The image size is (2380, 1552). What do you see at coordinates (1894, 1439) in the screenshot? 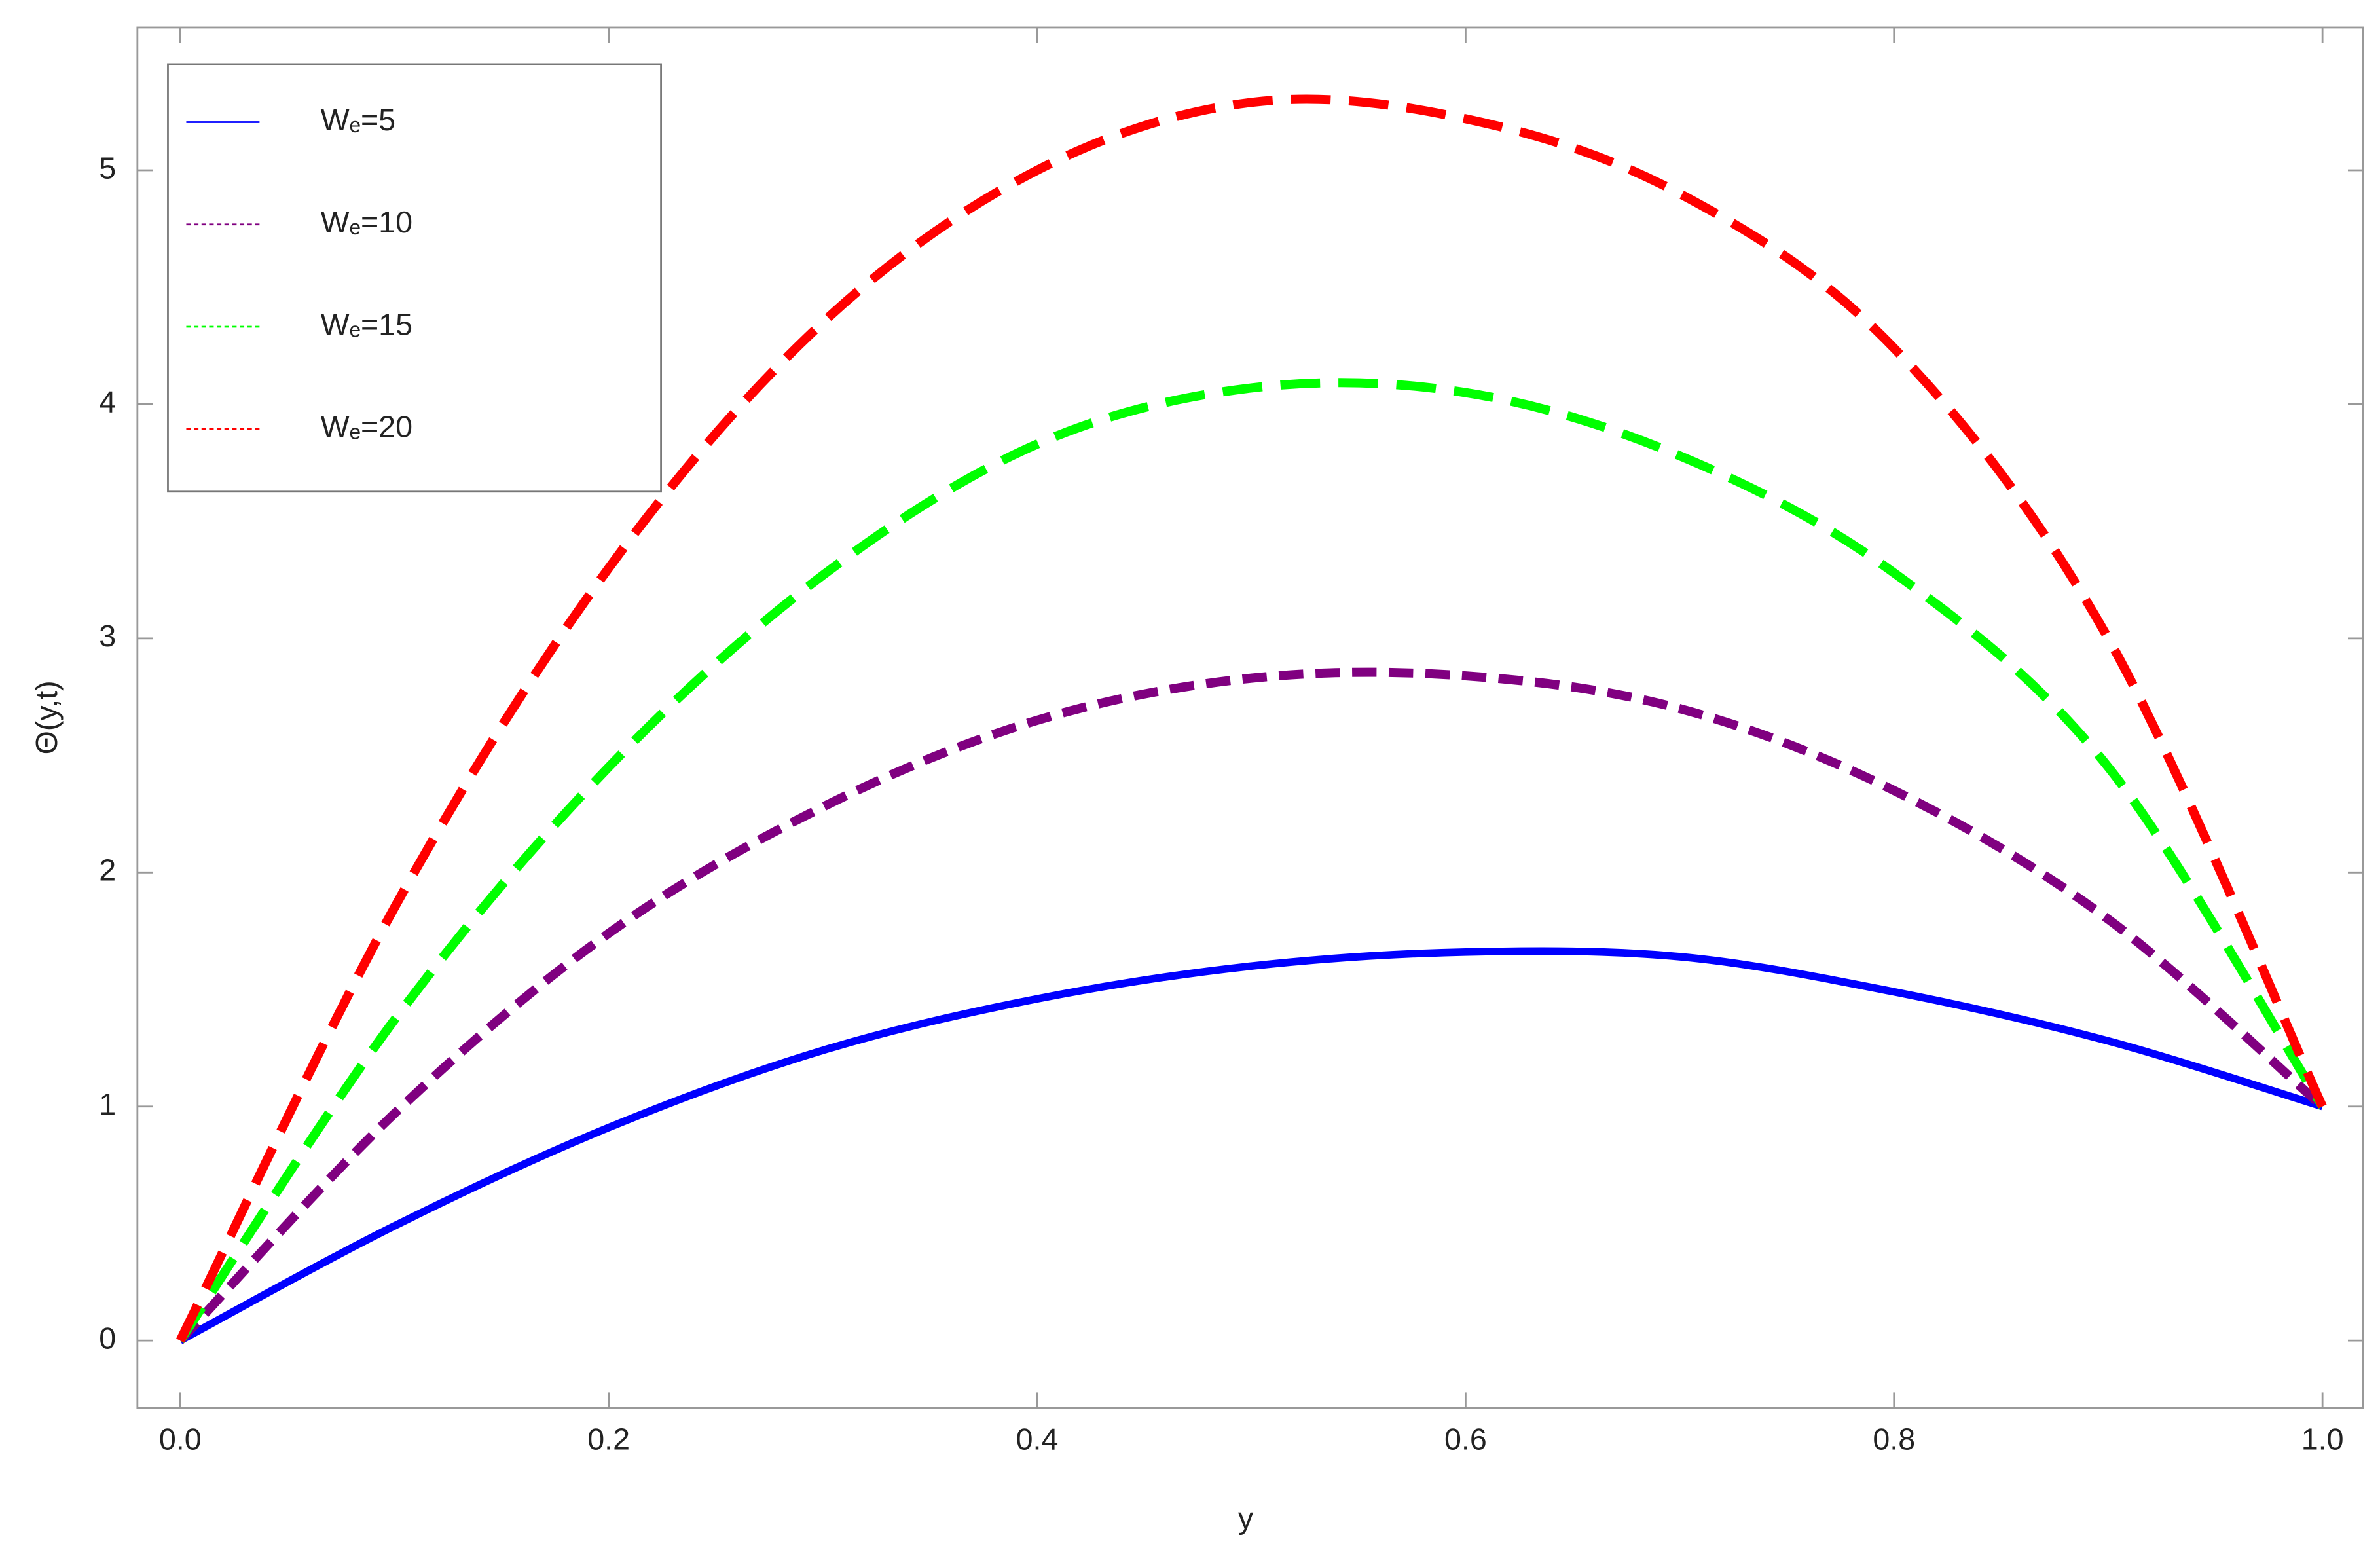
I see `x-tick-label: 0.8` at bounding box center [1894, 1439].